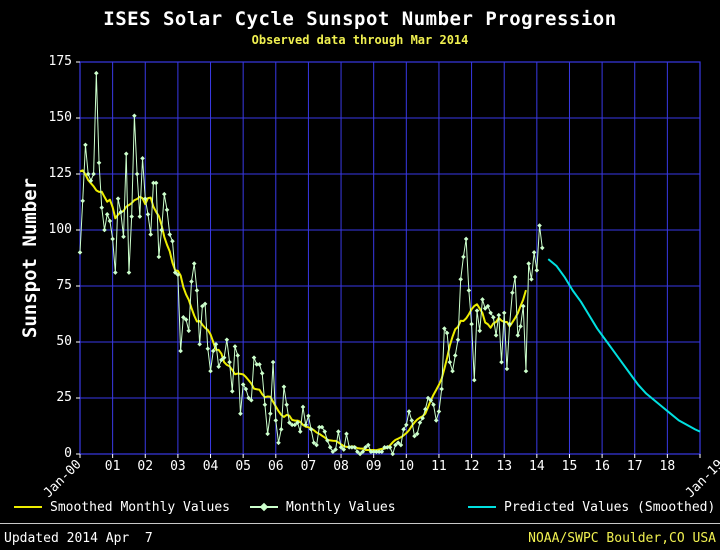  I want to click on x-tick-label: 11, so click(439, 466).